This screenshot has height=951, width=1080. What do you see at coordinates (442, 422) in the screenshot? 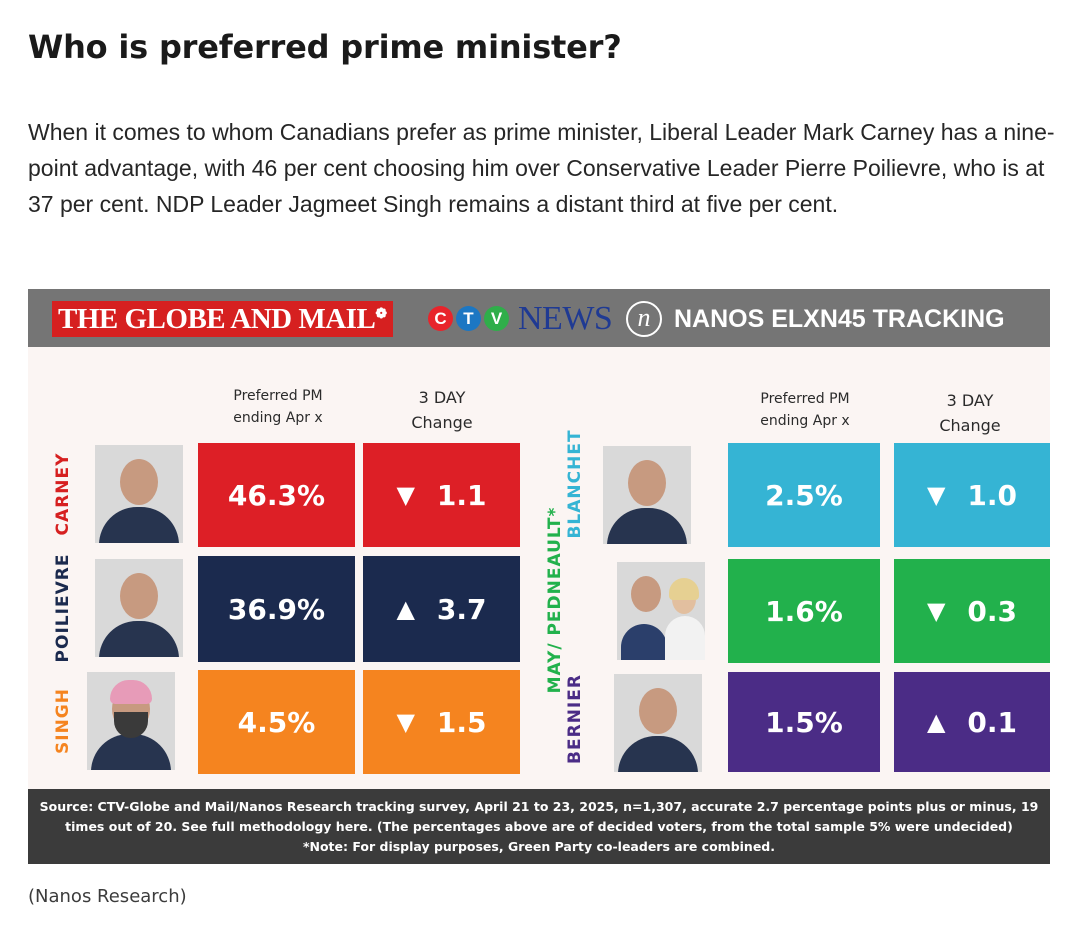
I see `left-change-header-line2: Change` at bounding box center [442, 422].